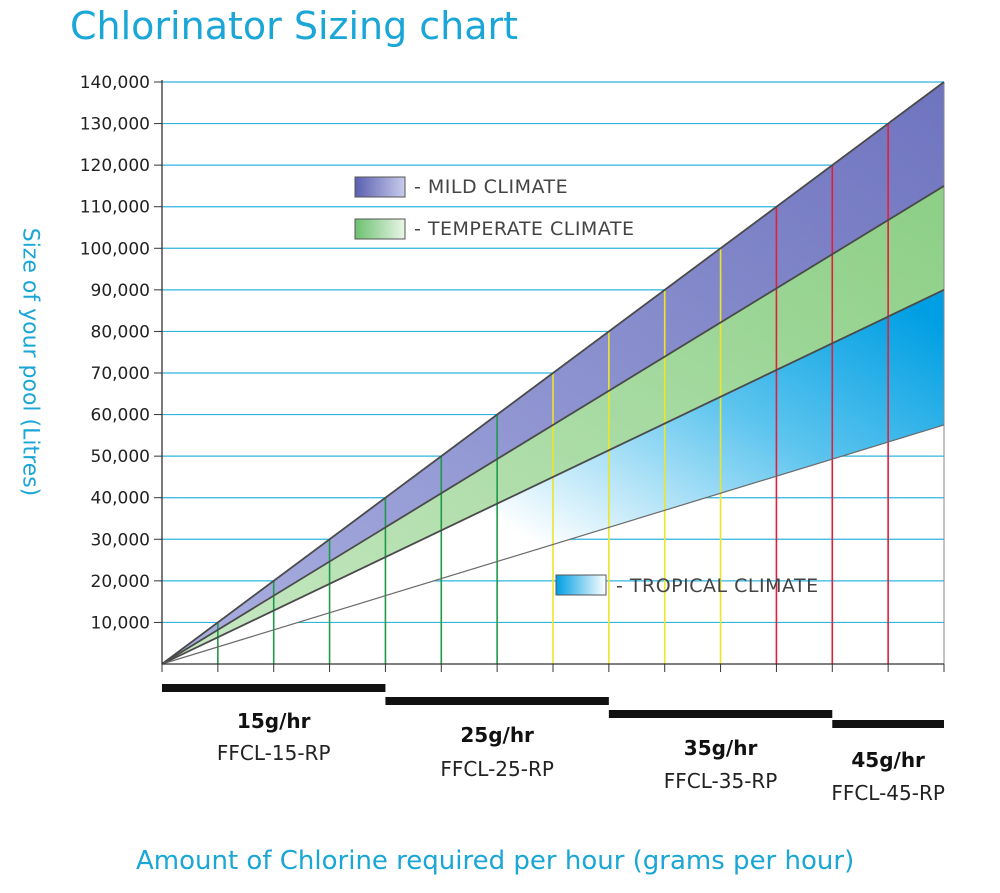 Image resolution: width=1000 pixels, height=893 pixels. Describe the element at coordinates (888, 793) in the screenshot. I see `band-model-label: FFCL-45-RP` at that location.